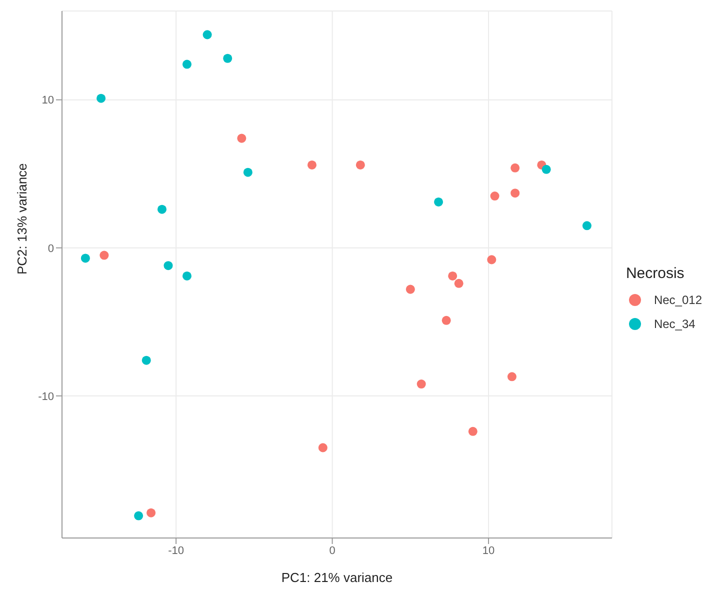 The image size is (720, 600). Describe the element at coordinates (46, 396) in the screenshot. I see `y-tick-label: -10` at that location.